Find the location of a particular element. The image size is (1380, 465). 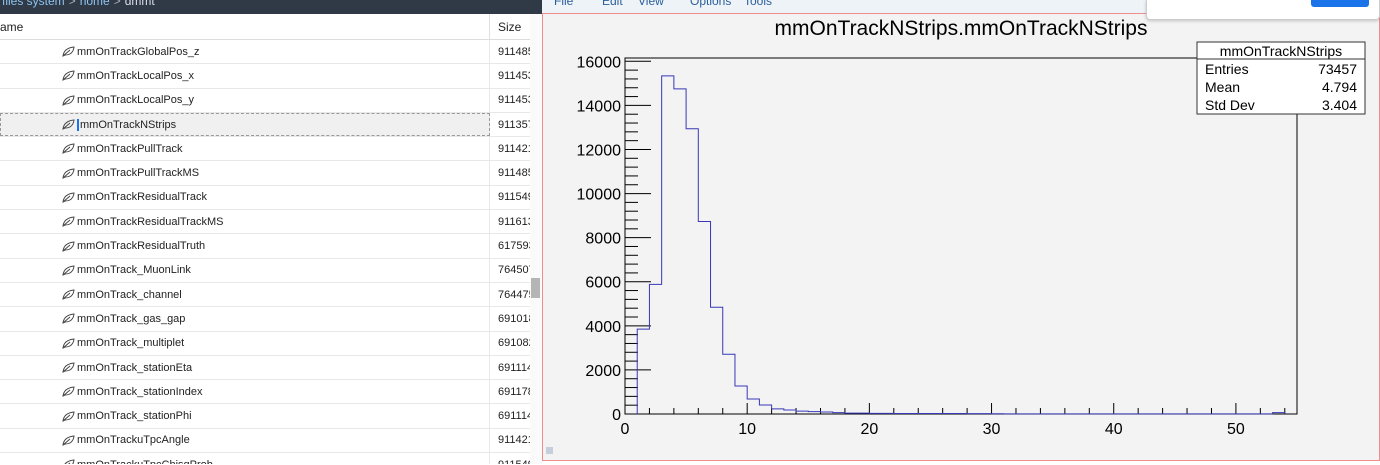

stats-value: 73457 is located at coordinates (1337, 69).